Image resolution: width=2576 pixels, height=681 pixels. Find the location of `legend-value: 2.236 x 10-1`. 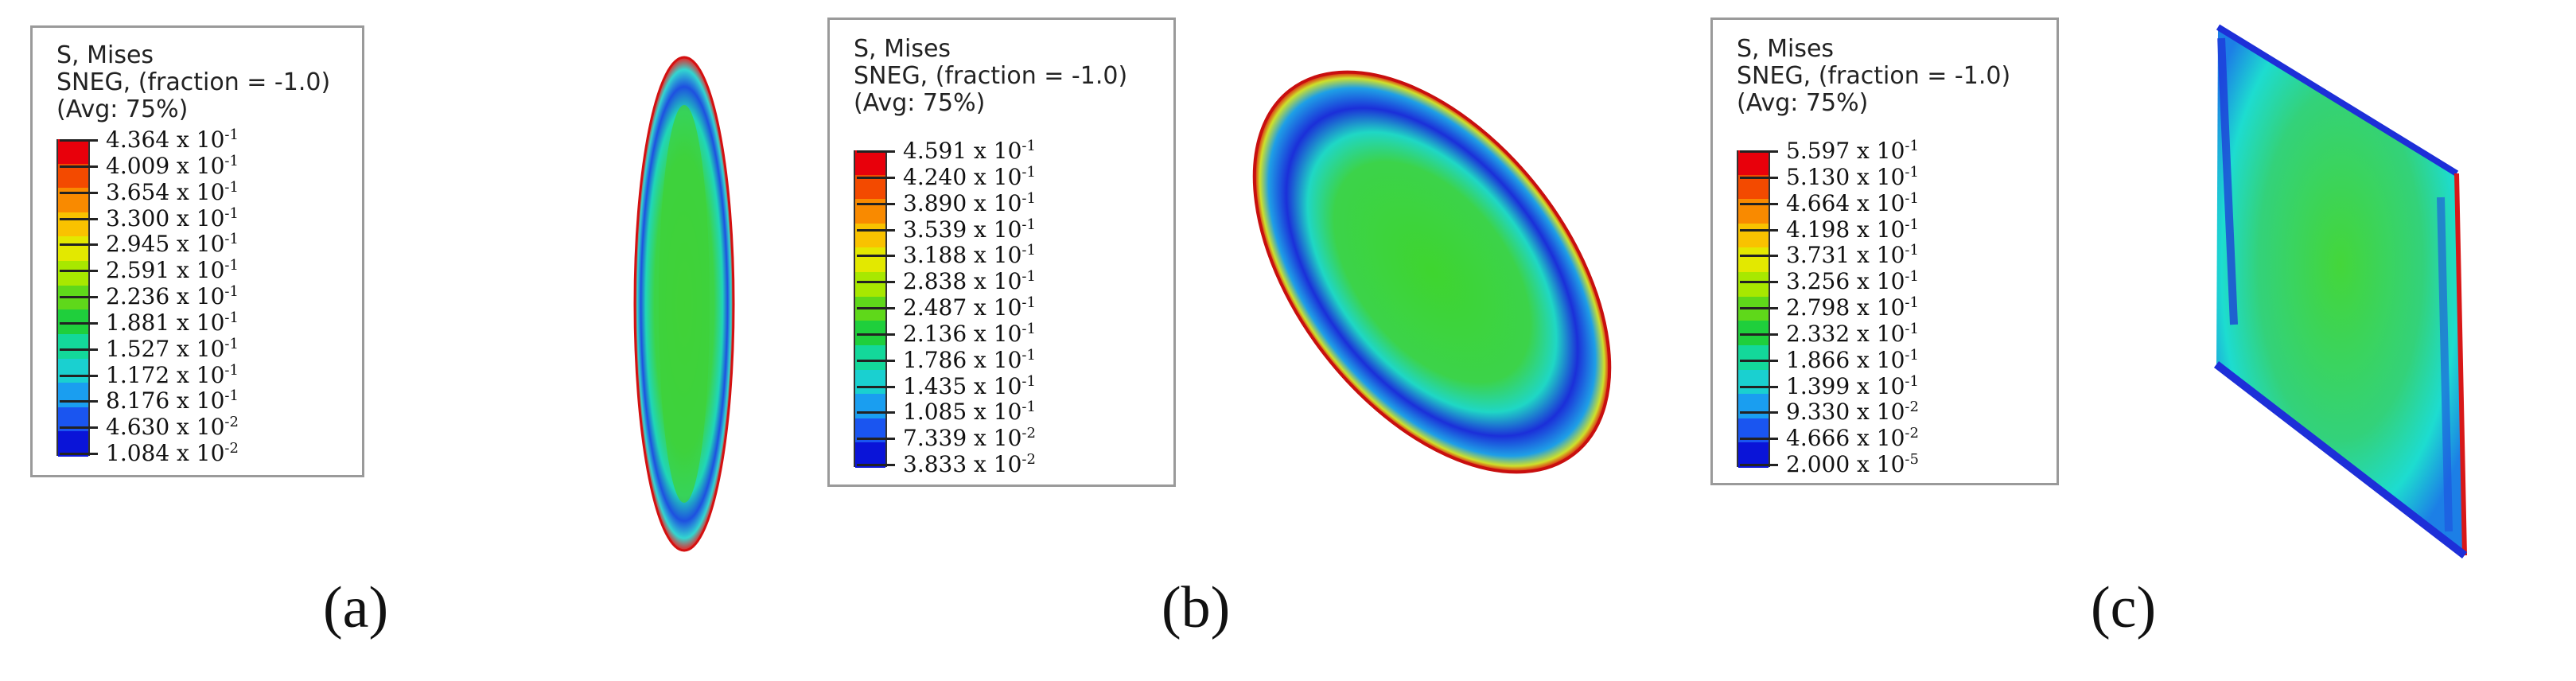

legend-value: 2.236 x 10-1 is located at coordinates (173, 296).